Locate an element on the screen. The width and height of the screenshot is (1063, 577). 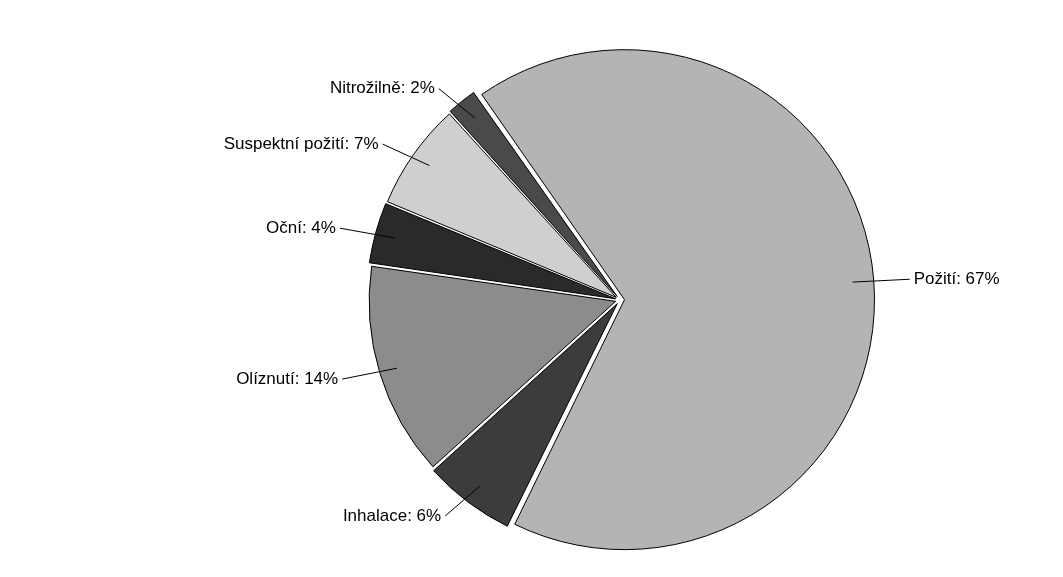
slice-label: Oční: 4% is located at coordinates (301, 227).